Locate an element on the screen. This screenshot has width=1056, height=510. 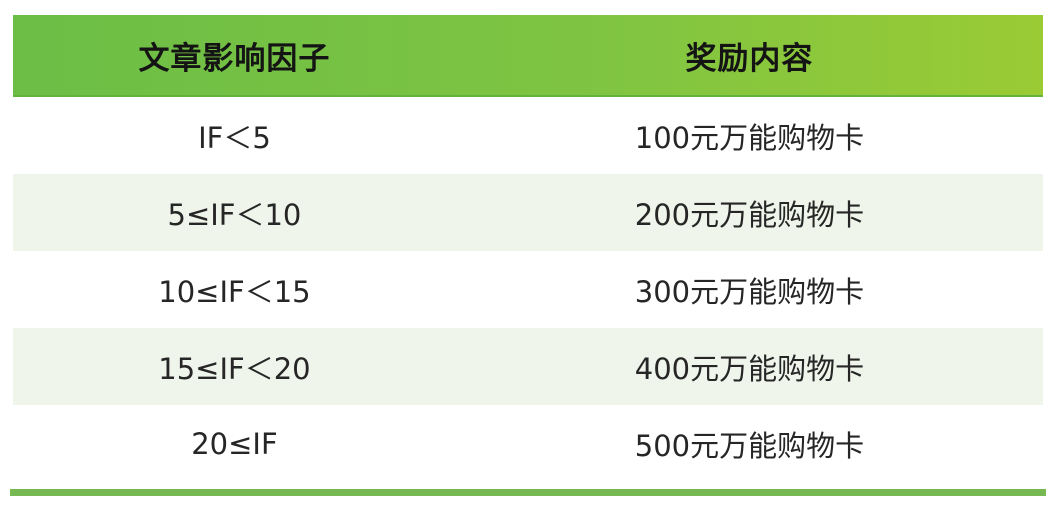
bottom-accent-bar is located at coordinates (528, 492).